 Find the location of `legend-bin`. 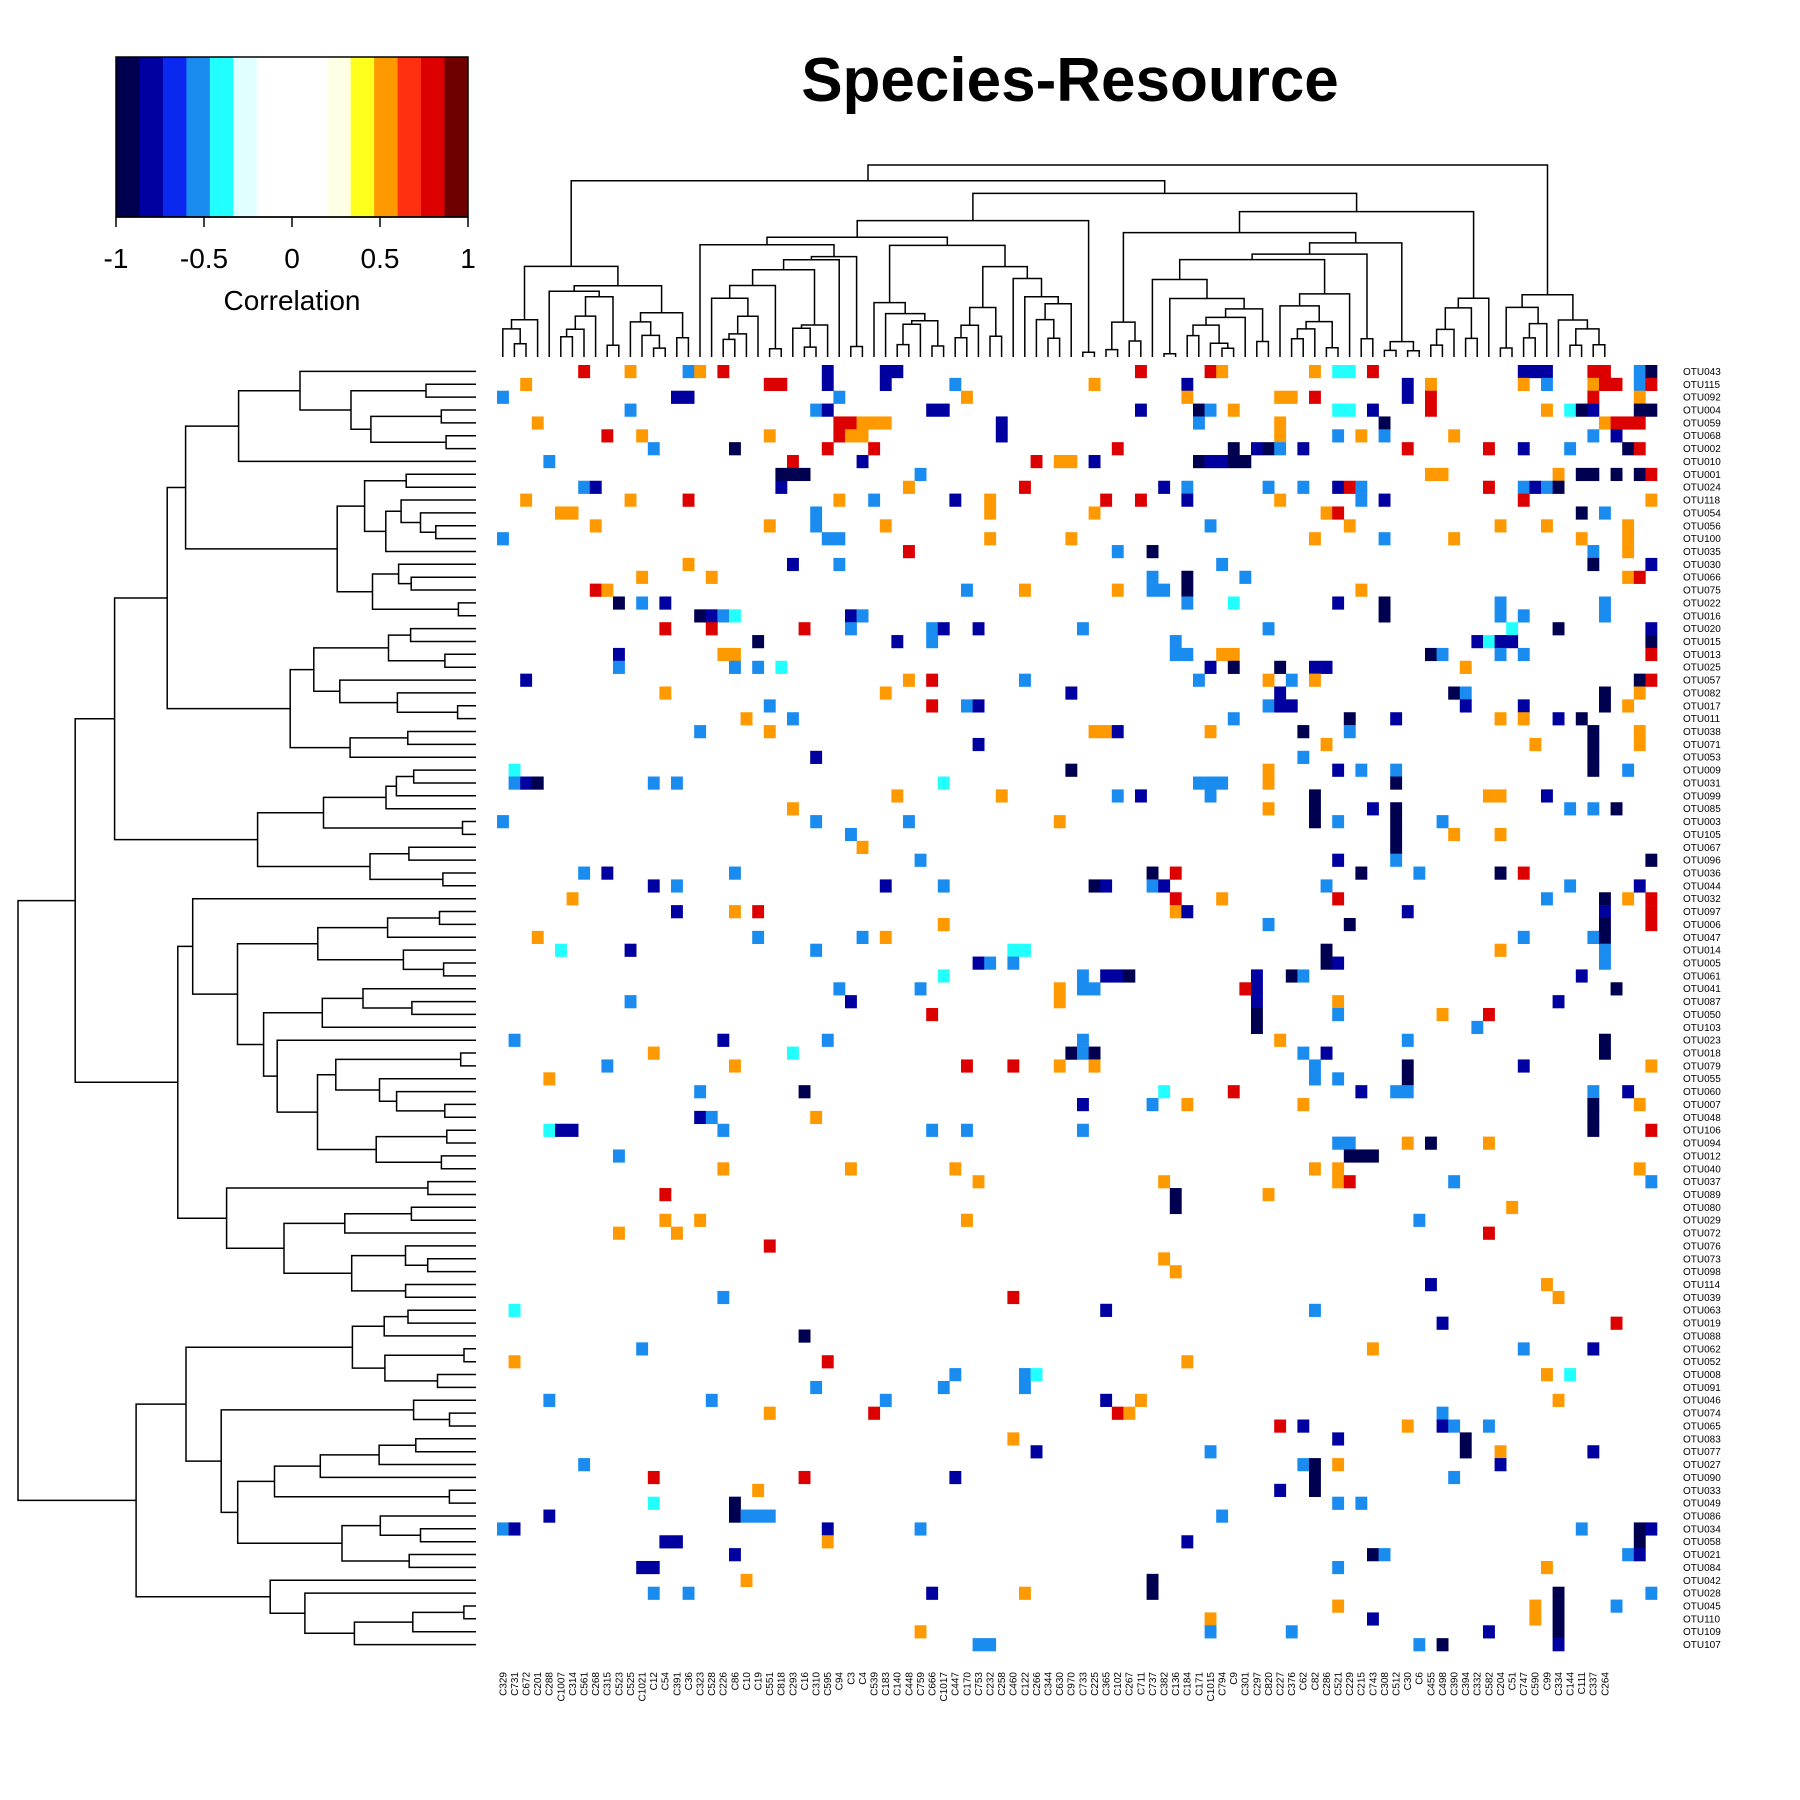

legend-bin is located at coordinates (198, 137).